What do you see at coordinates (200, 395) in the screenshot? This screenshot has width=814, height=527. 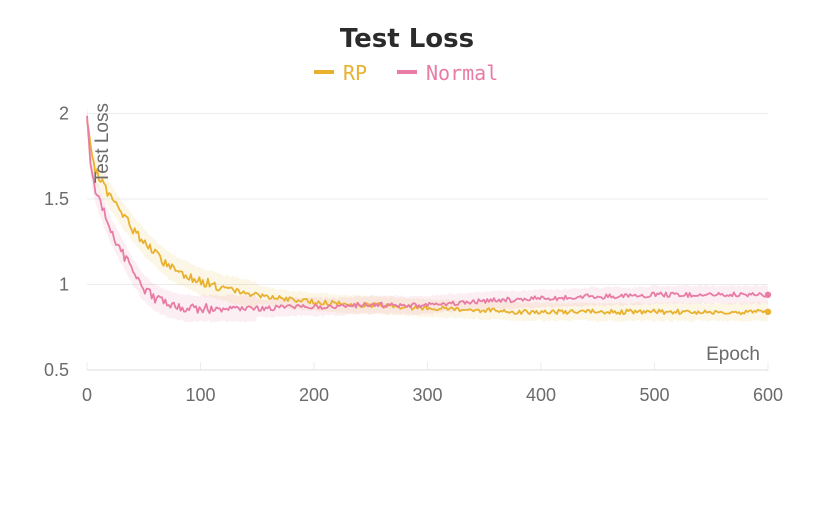 I see `x-tick-label: 100` at bounding box center [200, 395].